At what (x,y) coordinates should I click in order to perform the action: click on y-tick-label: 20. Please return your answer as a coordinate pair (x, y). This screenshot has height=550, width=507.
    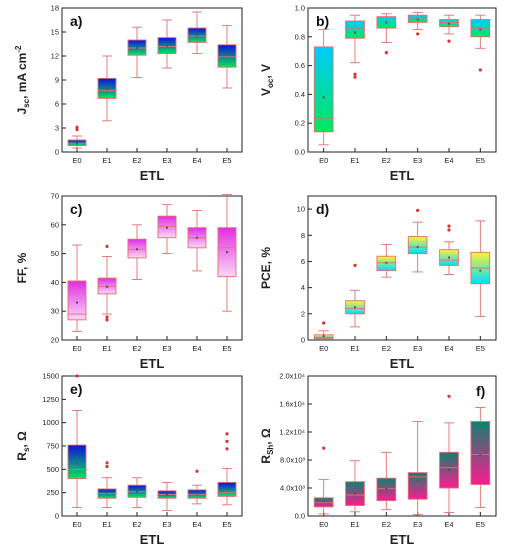
    Looking at the image, I should click on (55, 340).